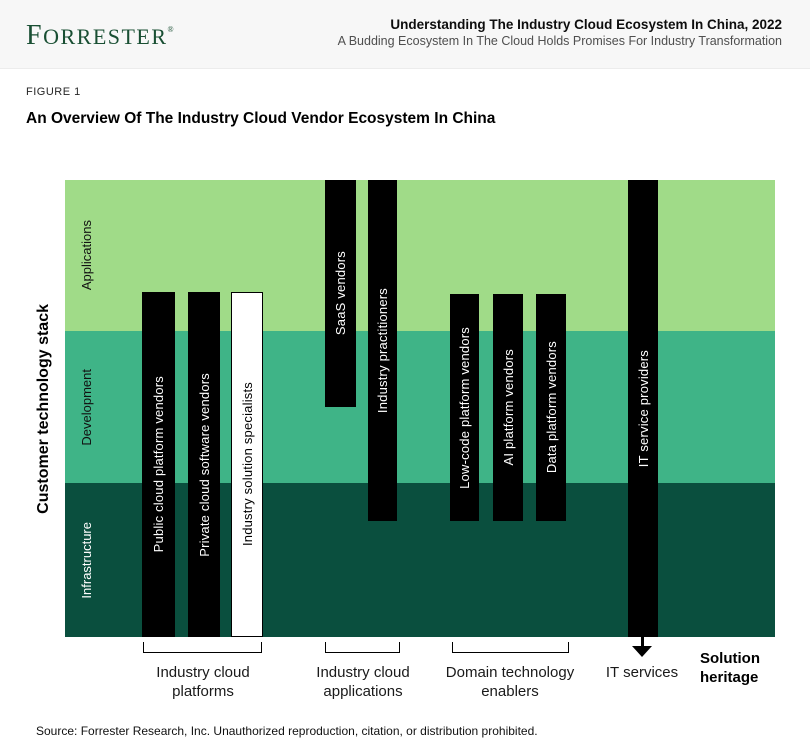 Image resolution: width=810 pixels, height=746 pixels. Describe the element at coordinates (170, 29) in the screenshot. I see `registered-trademark-icon: ®` at that location.